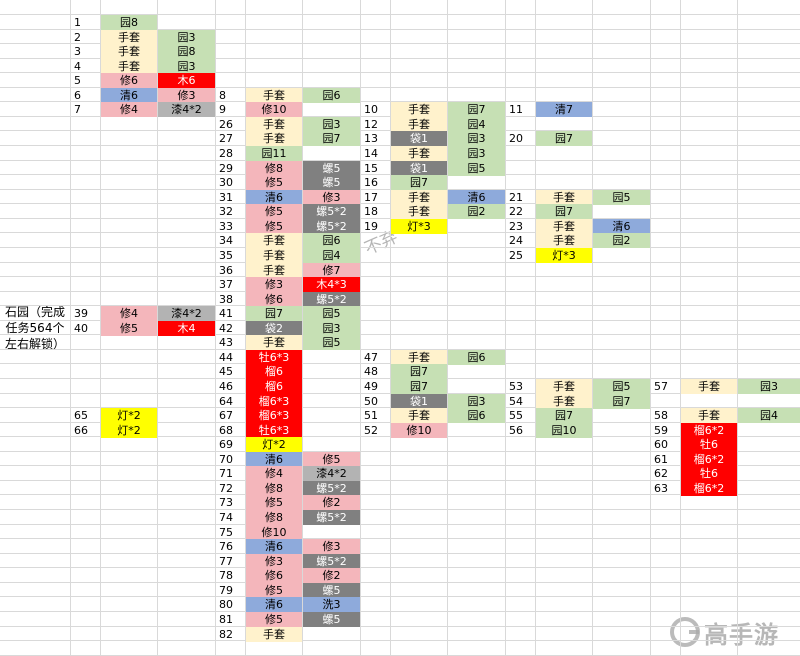 This screenshot has width=800, height=656. Describe the element at coordinates (226, 444) in the screenshot. I see `task-number: 69` at that location.